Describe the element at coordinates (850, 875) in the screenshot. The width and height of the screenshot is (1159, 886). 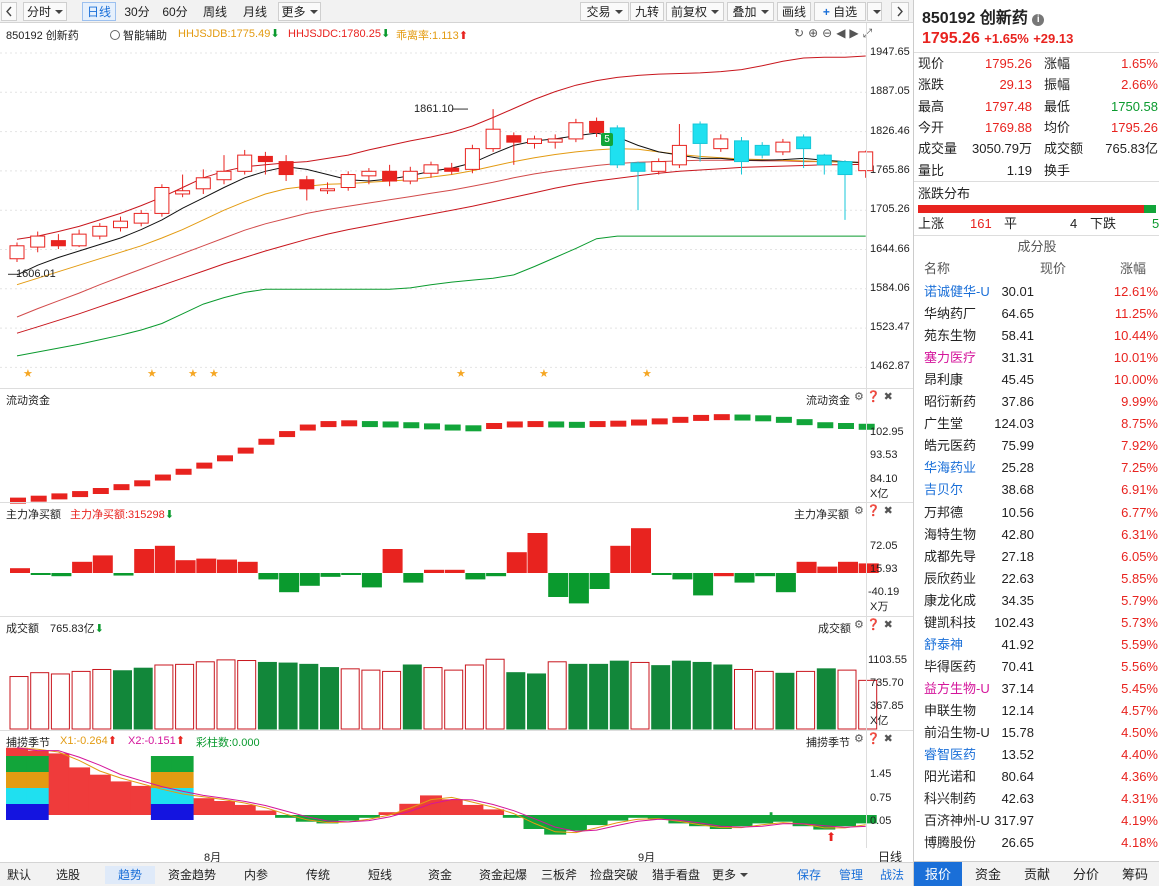
I see `manage-button: 管理` at that location.